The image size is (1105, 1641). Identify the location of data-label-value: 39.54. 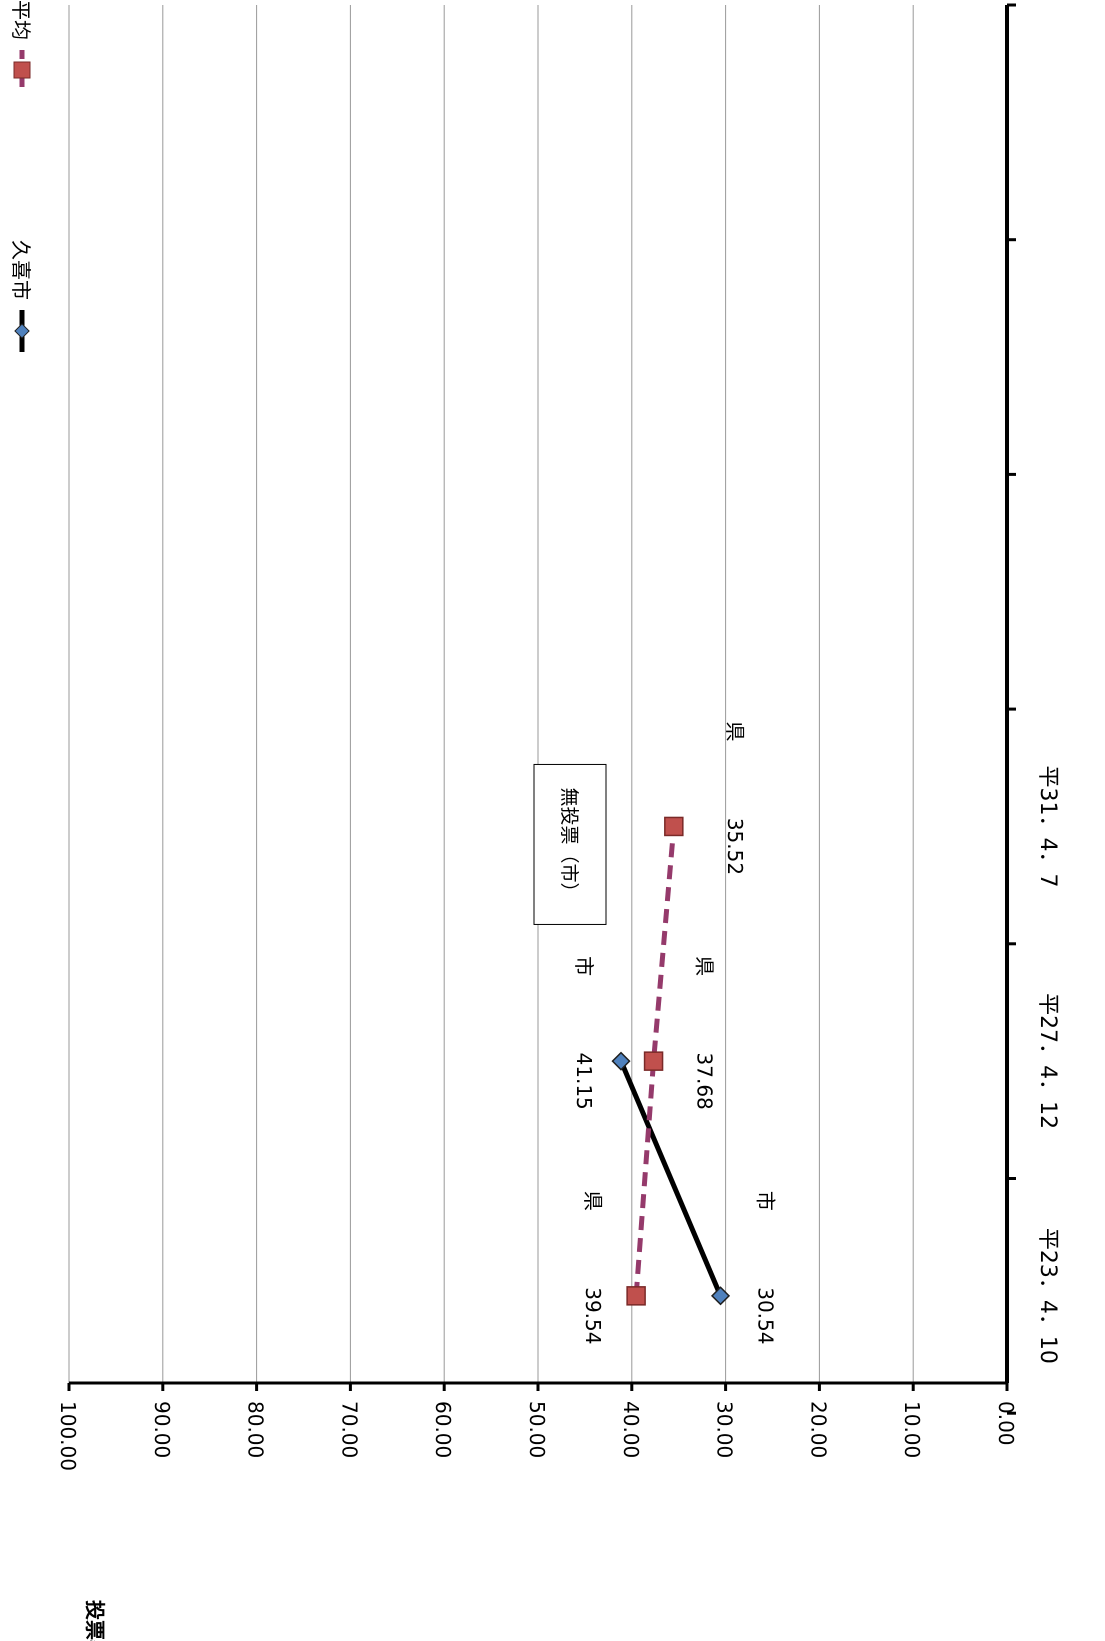
(593, 1315).